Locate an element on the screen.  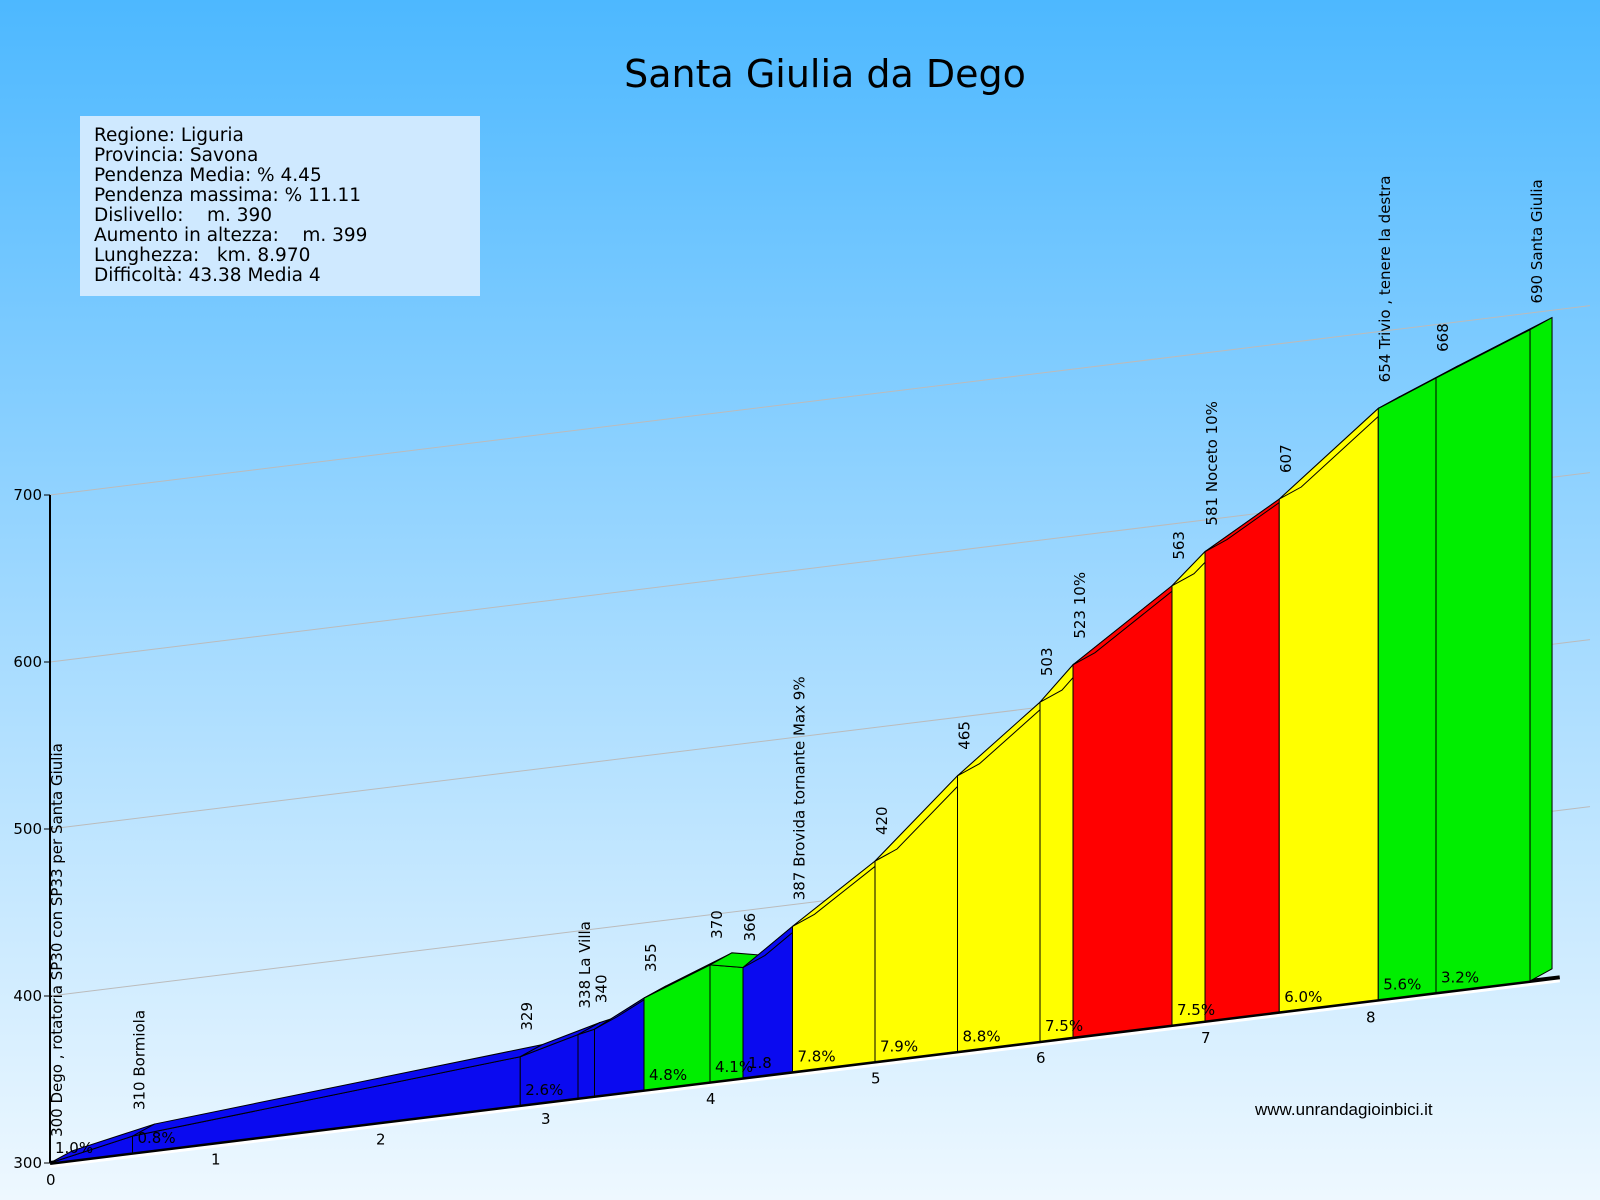
grade-label-0: 1.0% is located at coordinates (74, 1148).